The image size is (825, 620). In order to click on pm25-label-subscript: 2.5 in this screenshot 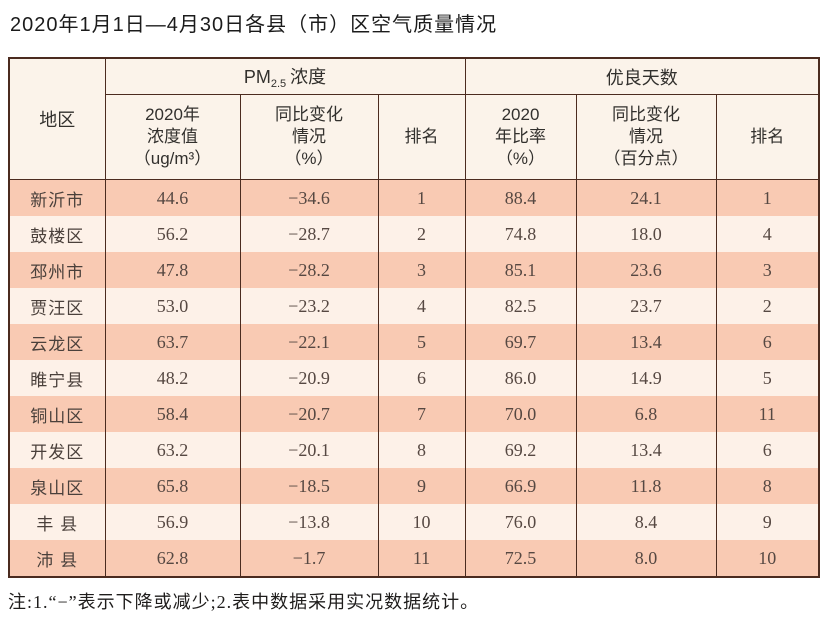, I will do `click(278, 84)`.